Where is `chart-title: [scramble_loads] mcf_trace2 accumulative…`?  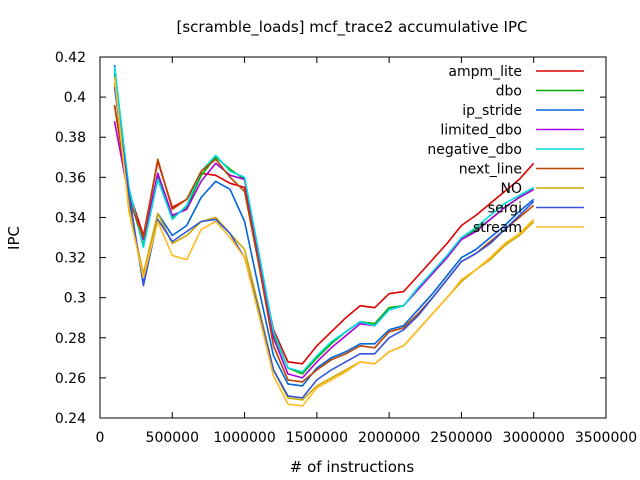 chart-title: [scramble_loads] mcf_trace2 accumulative… is located at coordinates (352, 27).